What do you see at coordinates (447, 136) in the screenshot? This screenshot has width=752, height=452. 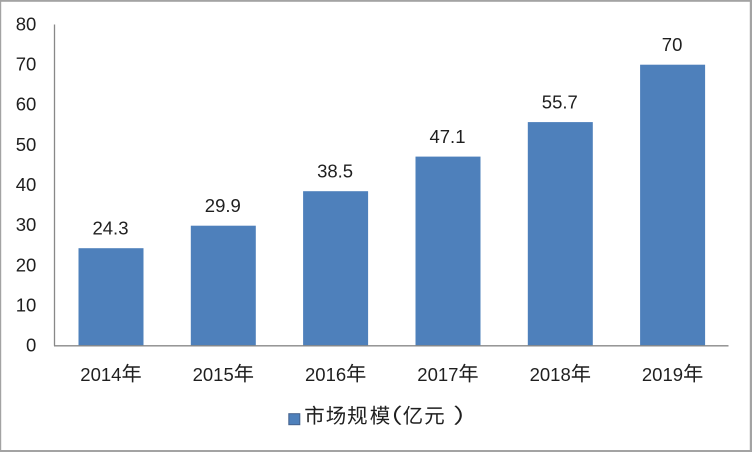 I see `svg-text: 47.1` at bounding box center [447, 136].